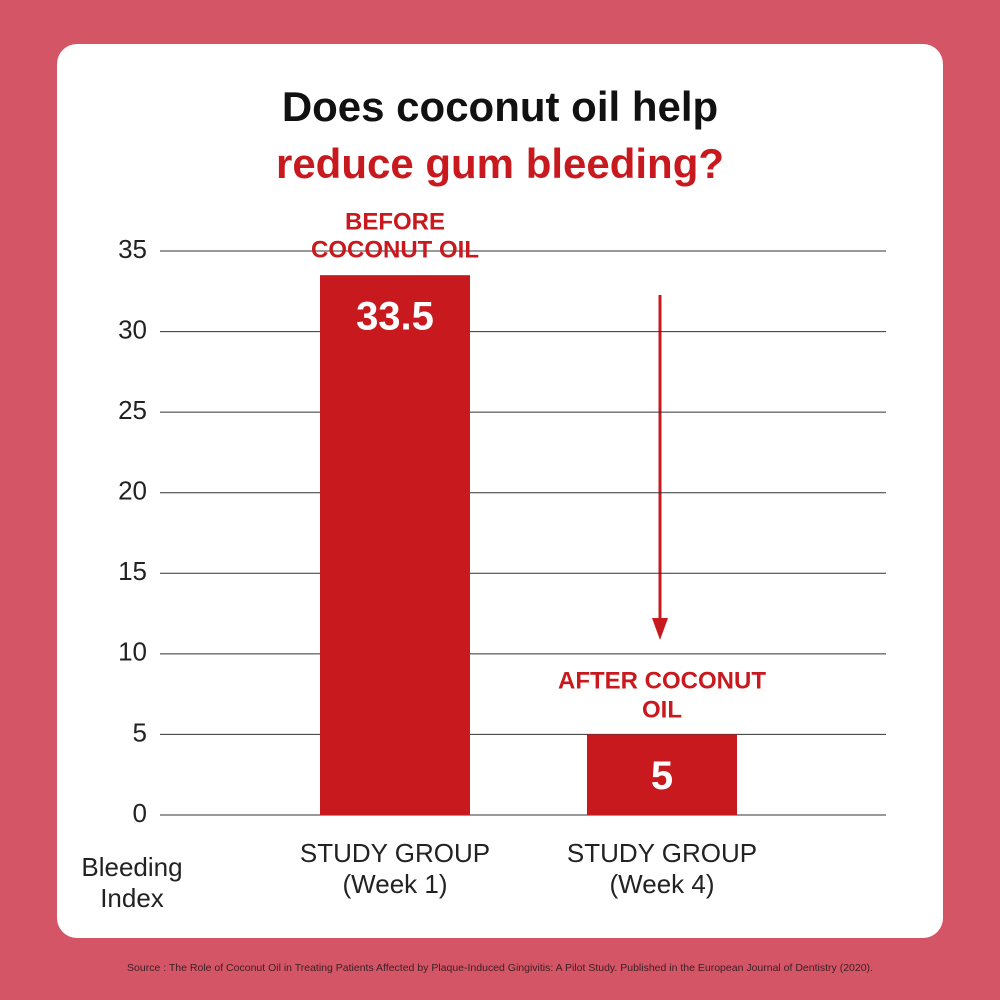 This screenshot has height=1000, width=1000. What do you see at coordinates (132, 329) in the screenshot?
I see `y-tick-label: 30` at bounding box center [132, 329].